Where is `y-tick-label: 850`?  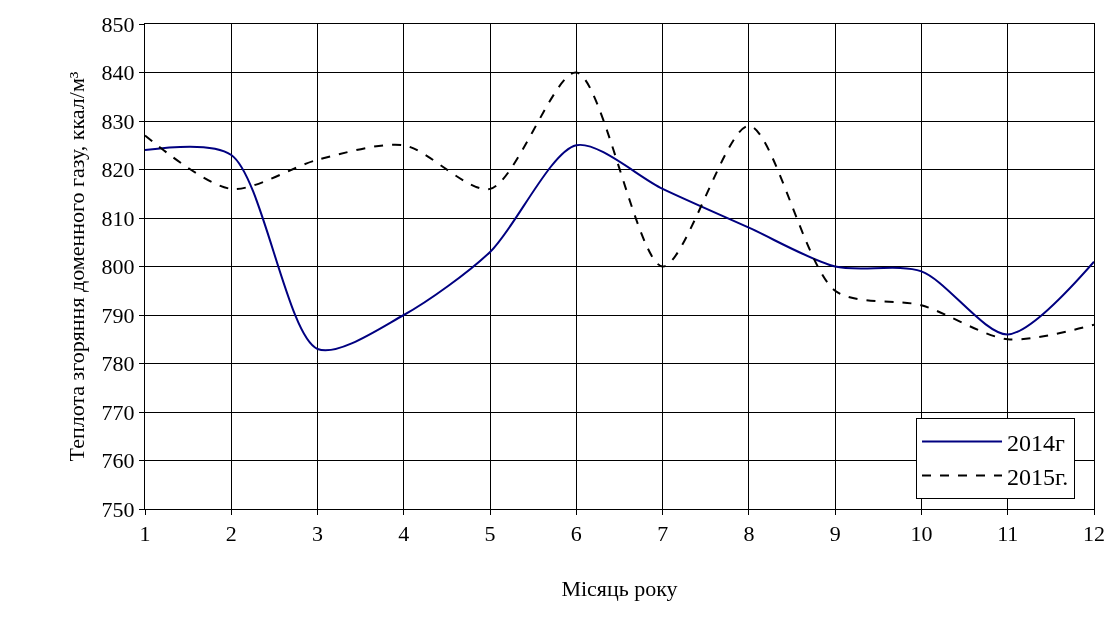 y-tick-label: 850 is located at coordinates (118, 24).